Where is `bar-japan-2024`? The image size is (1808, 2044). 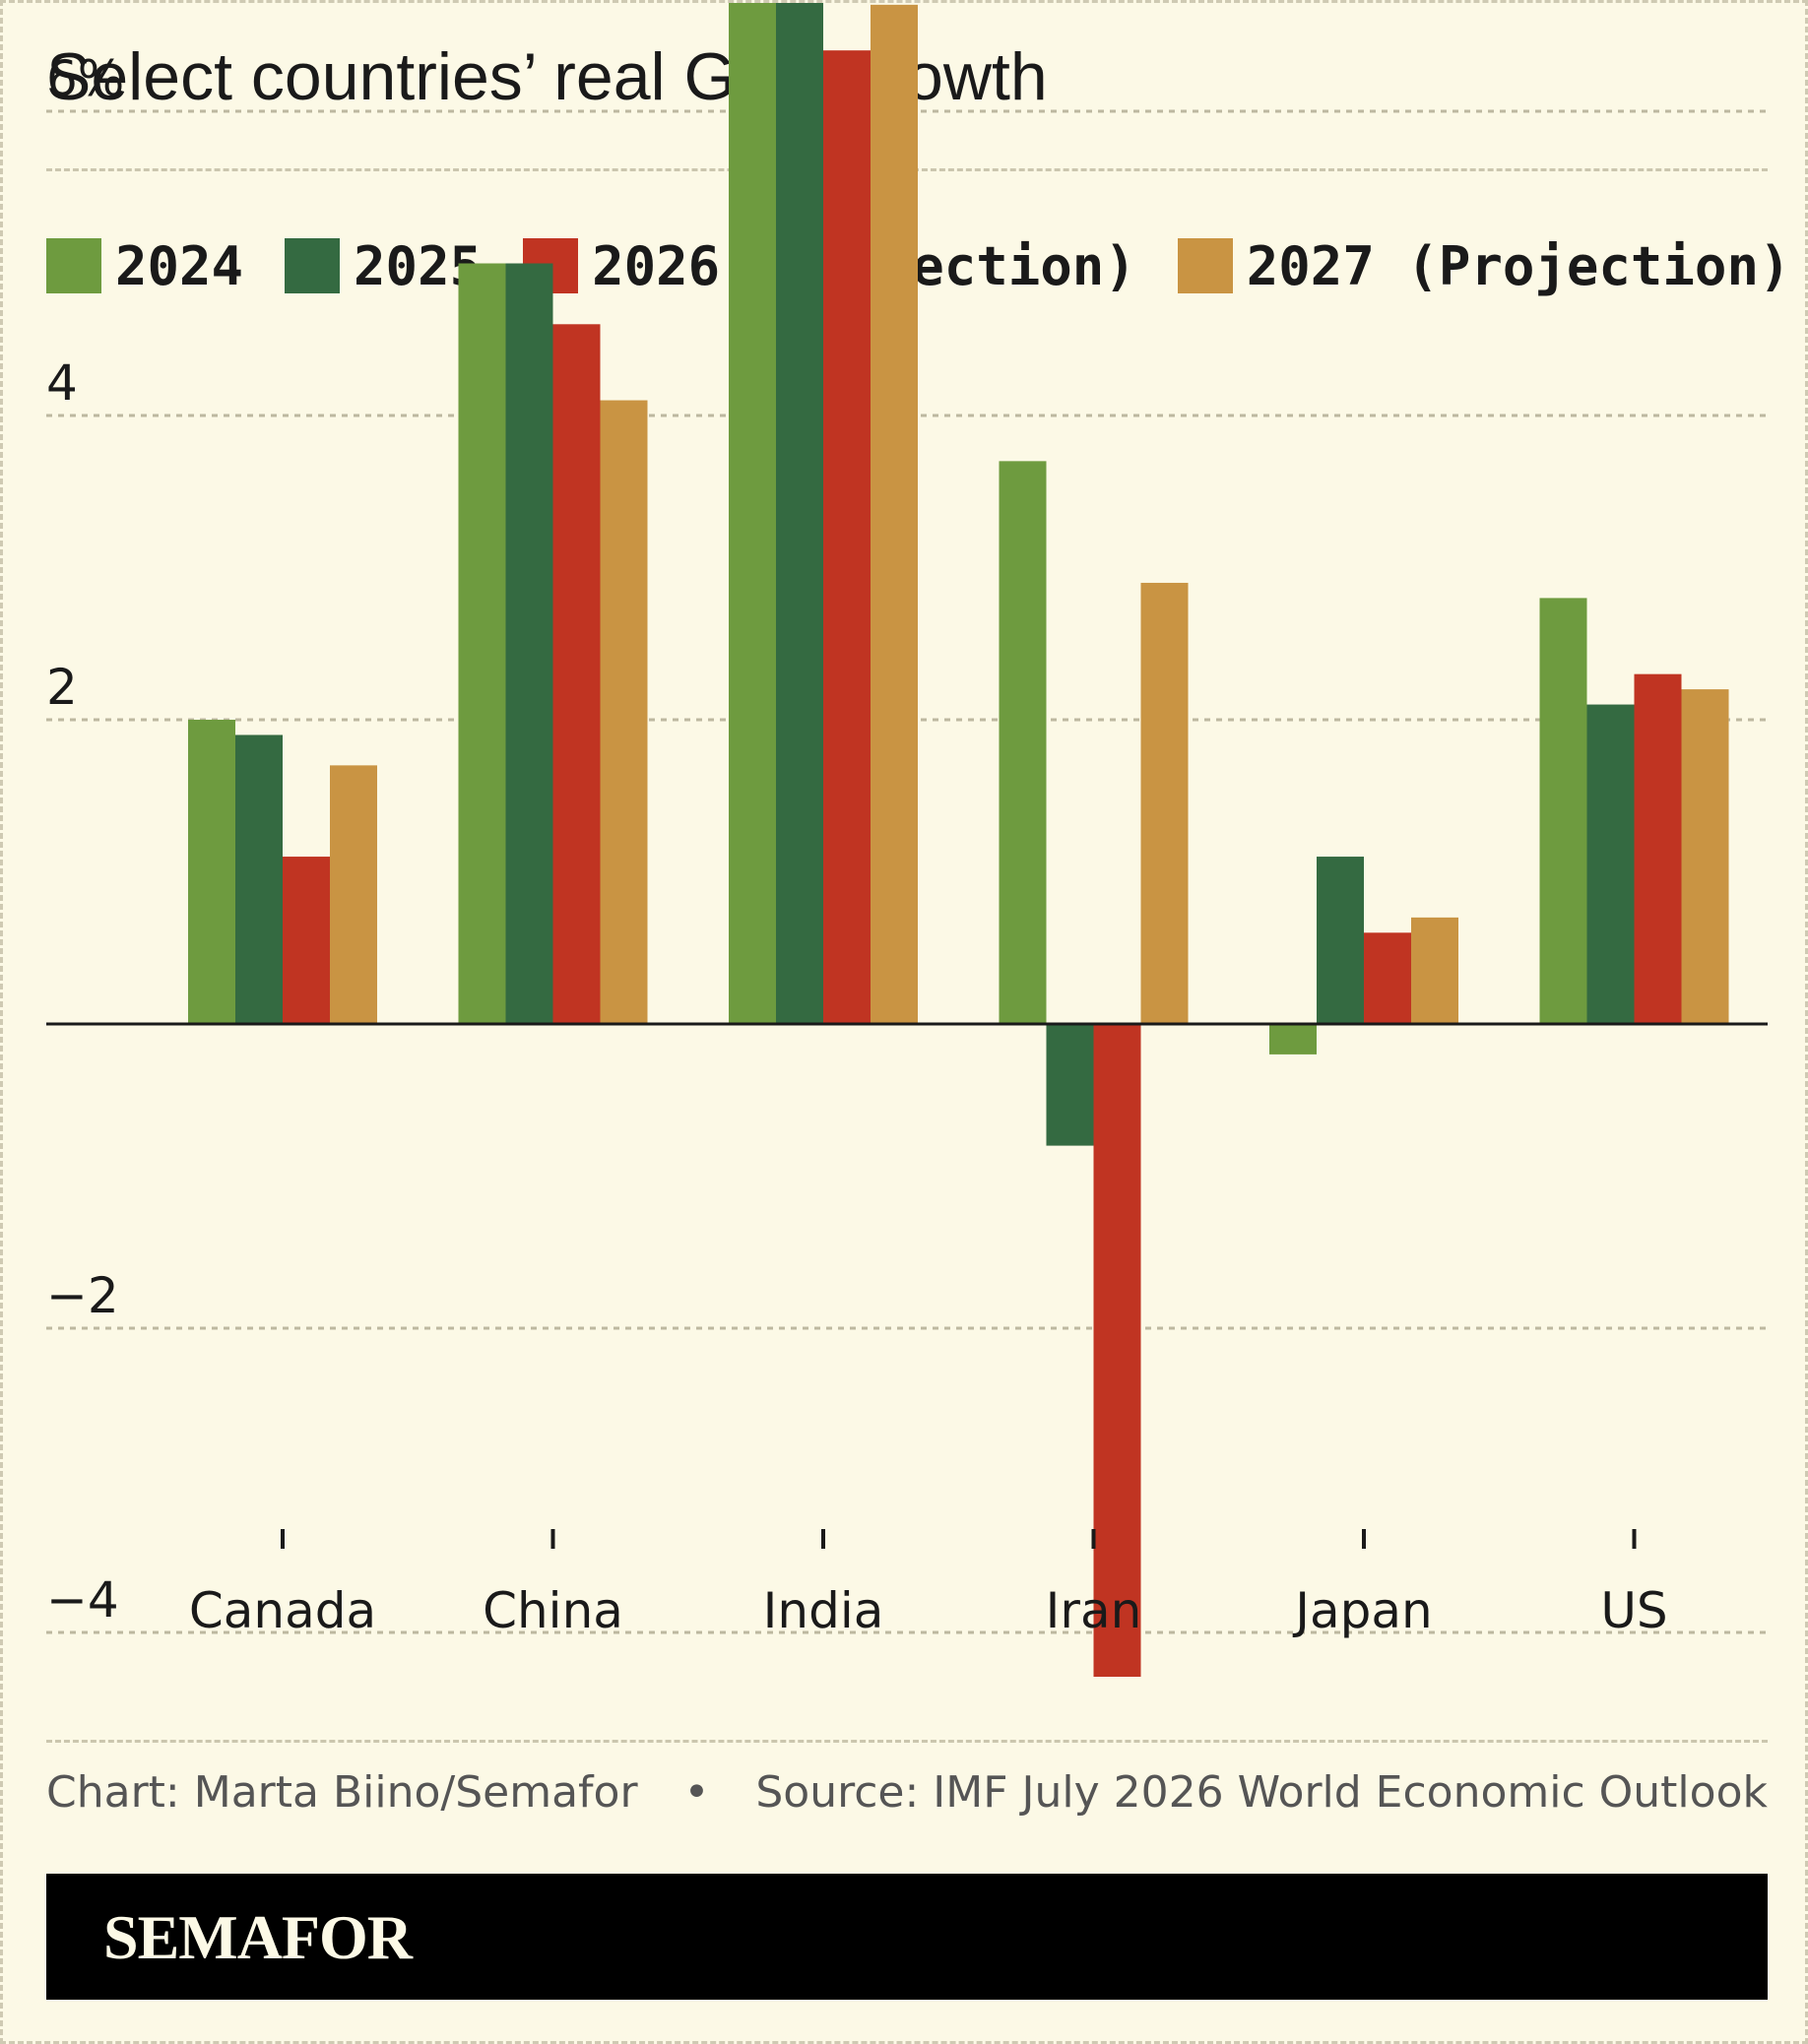
bar-japan-2024 is located at coordinates (1293, 1039).